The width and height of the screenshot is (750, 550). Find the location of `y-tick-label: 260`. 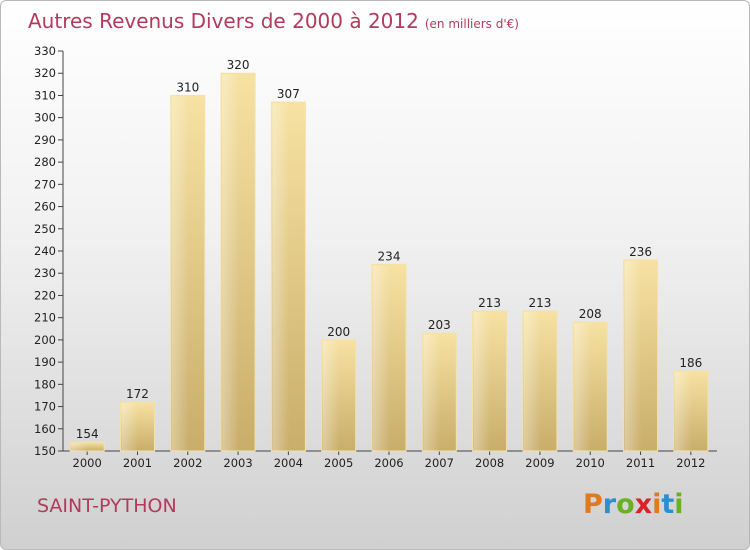

y-tick-label: 260 is located at coordinates (45, 207).